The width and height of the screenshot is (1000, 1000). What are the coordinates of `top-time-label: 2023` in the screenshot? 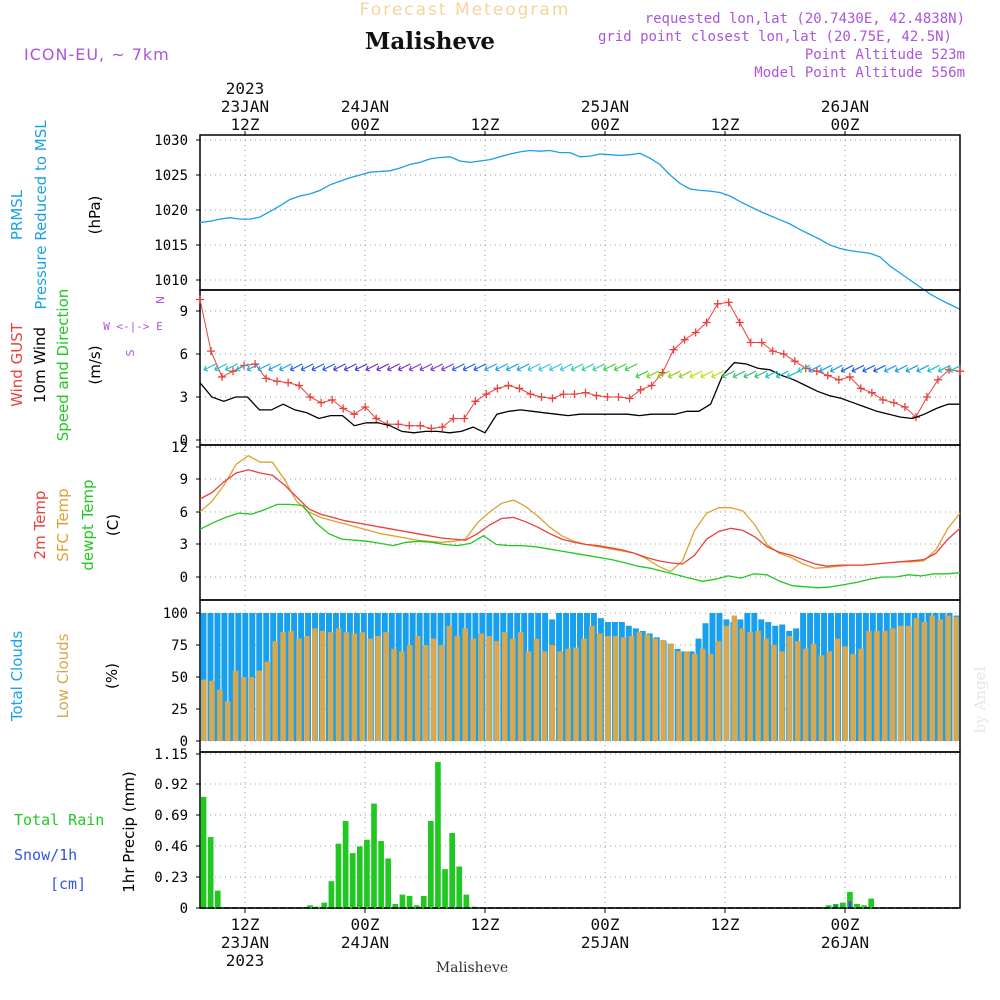 It's located at (245, 88).